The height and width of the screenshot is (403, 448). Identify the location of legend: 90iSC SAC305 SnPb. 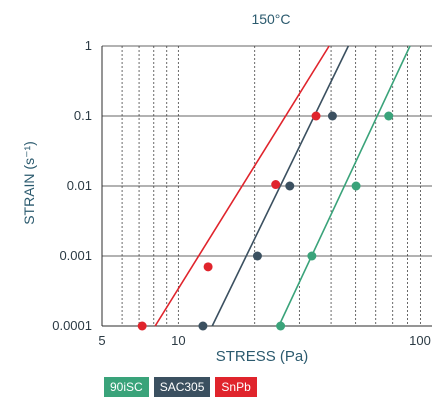
(180, 387).